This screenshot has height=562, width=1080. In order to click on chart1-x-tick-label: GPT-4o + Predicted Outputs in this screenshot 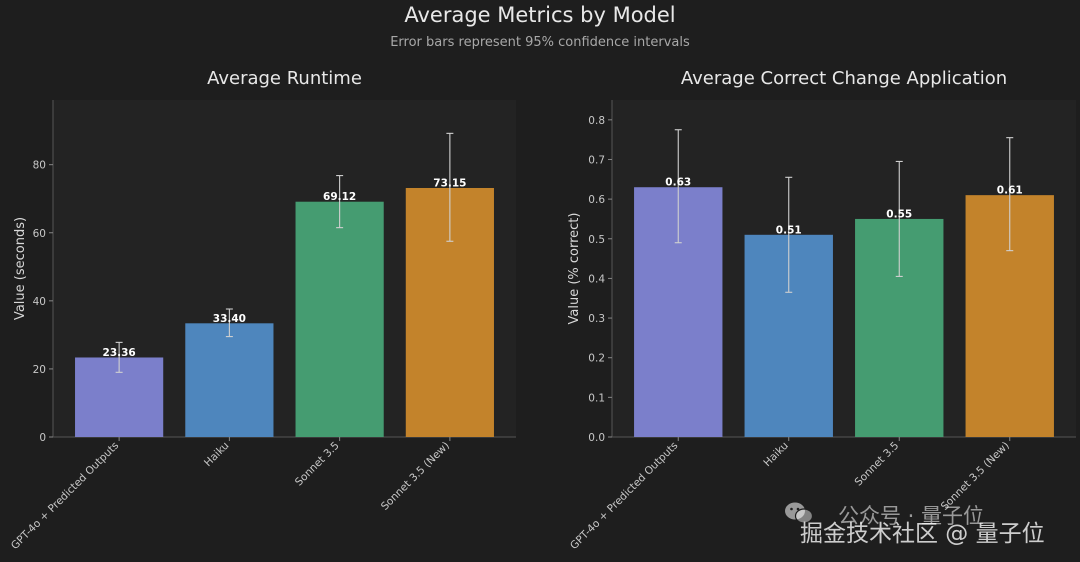, I will do `click(65, 496)`.